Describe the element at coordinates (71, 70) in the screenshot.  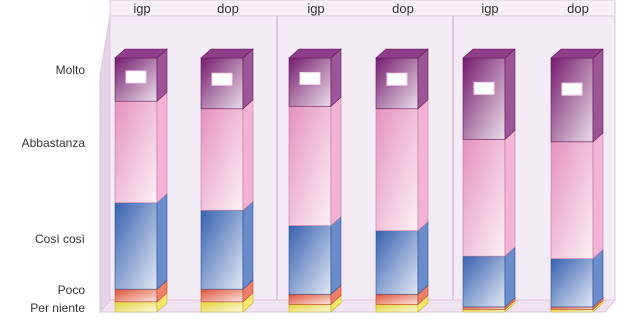
I see `y-tick-label: Molto` at that location.